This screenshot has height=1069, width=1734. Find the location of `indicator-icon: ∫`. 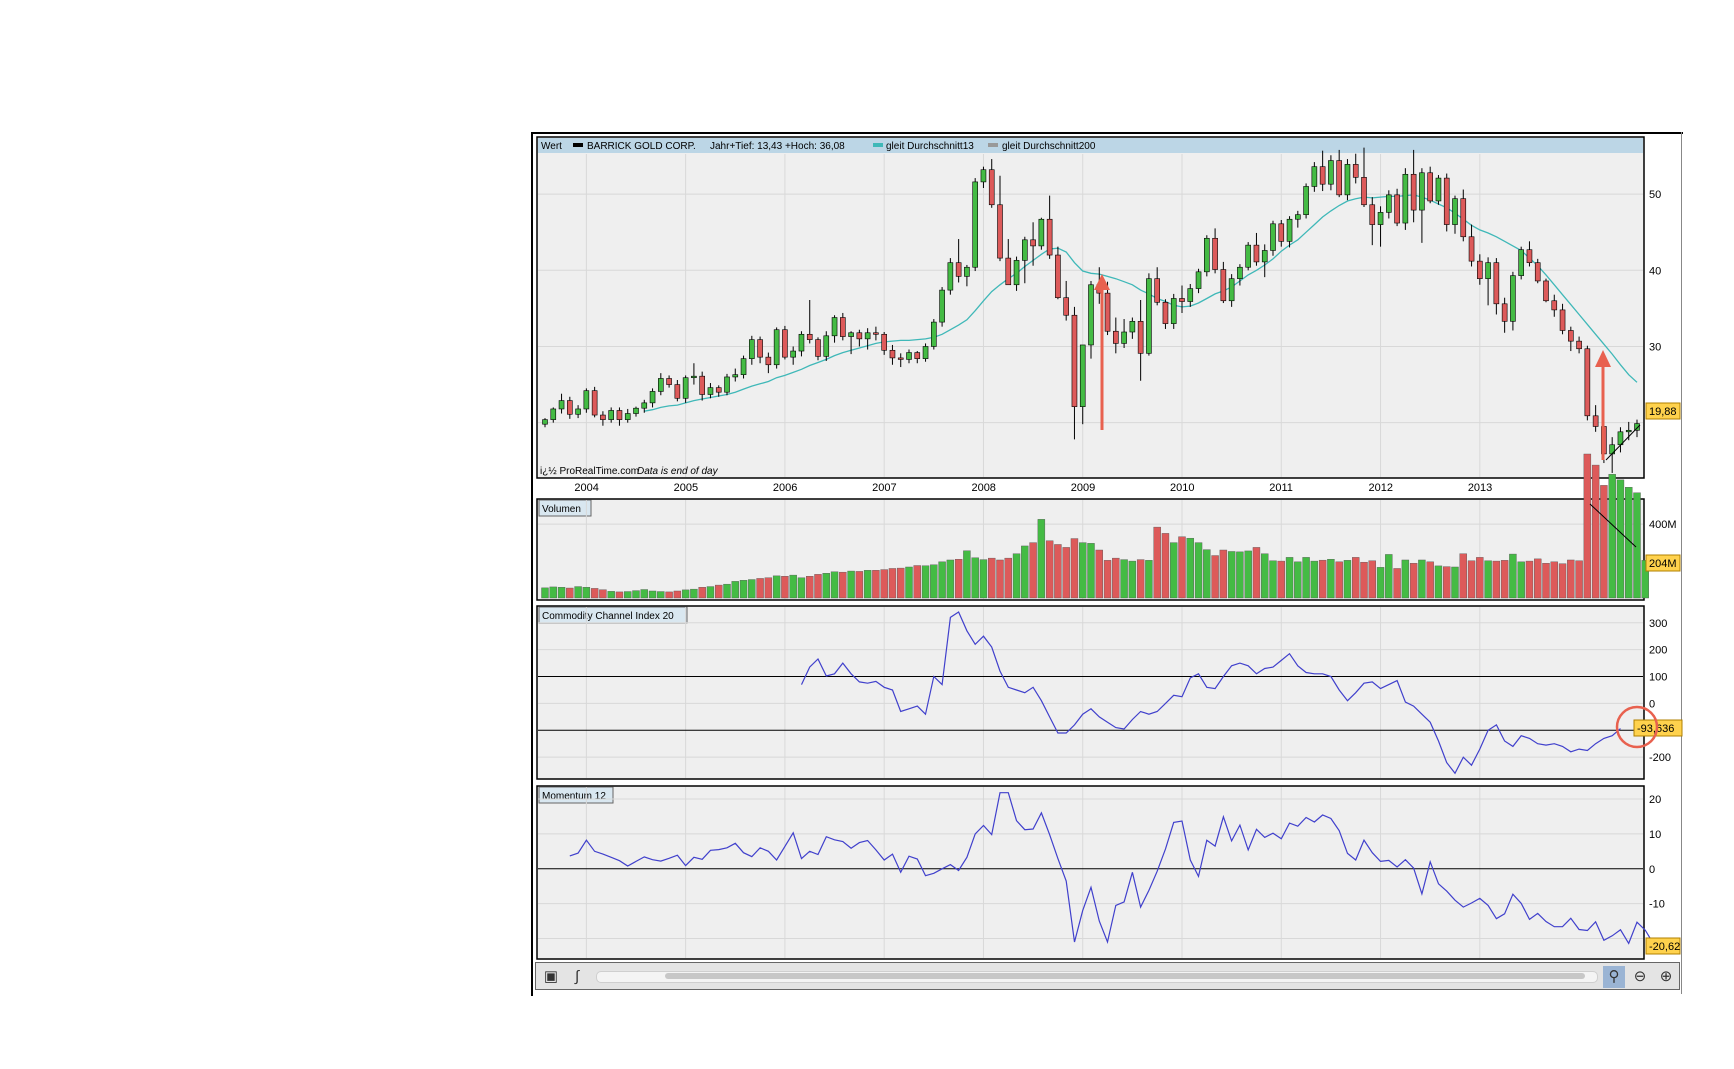

indicator-icon: ∫ is located at coordinates (577, 976).